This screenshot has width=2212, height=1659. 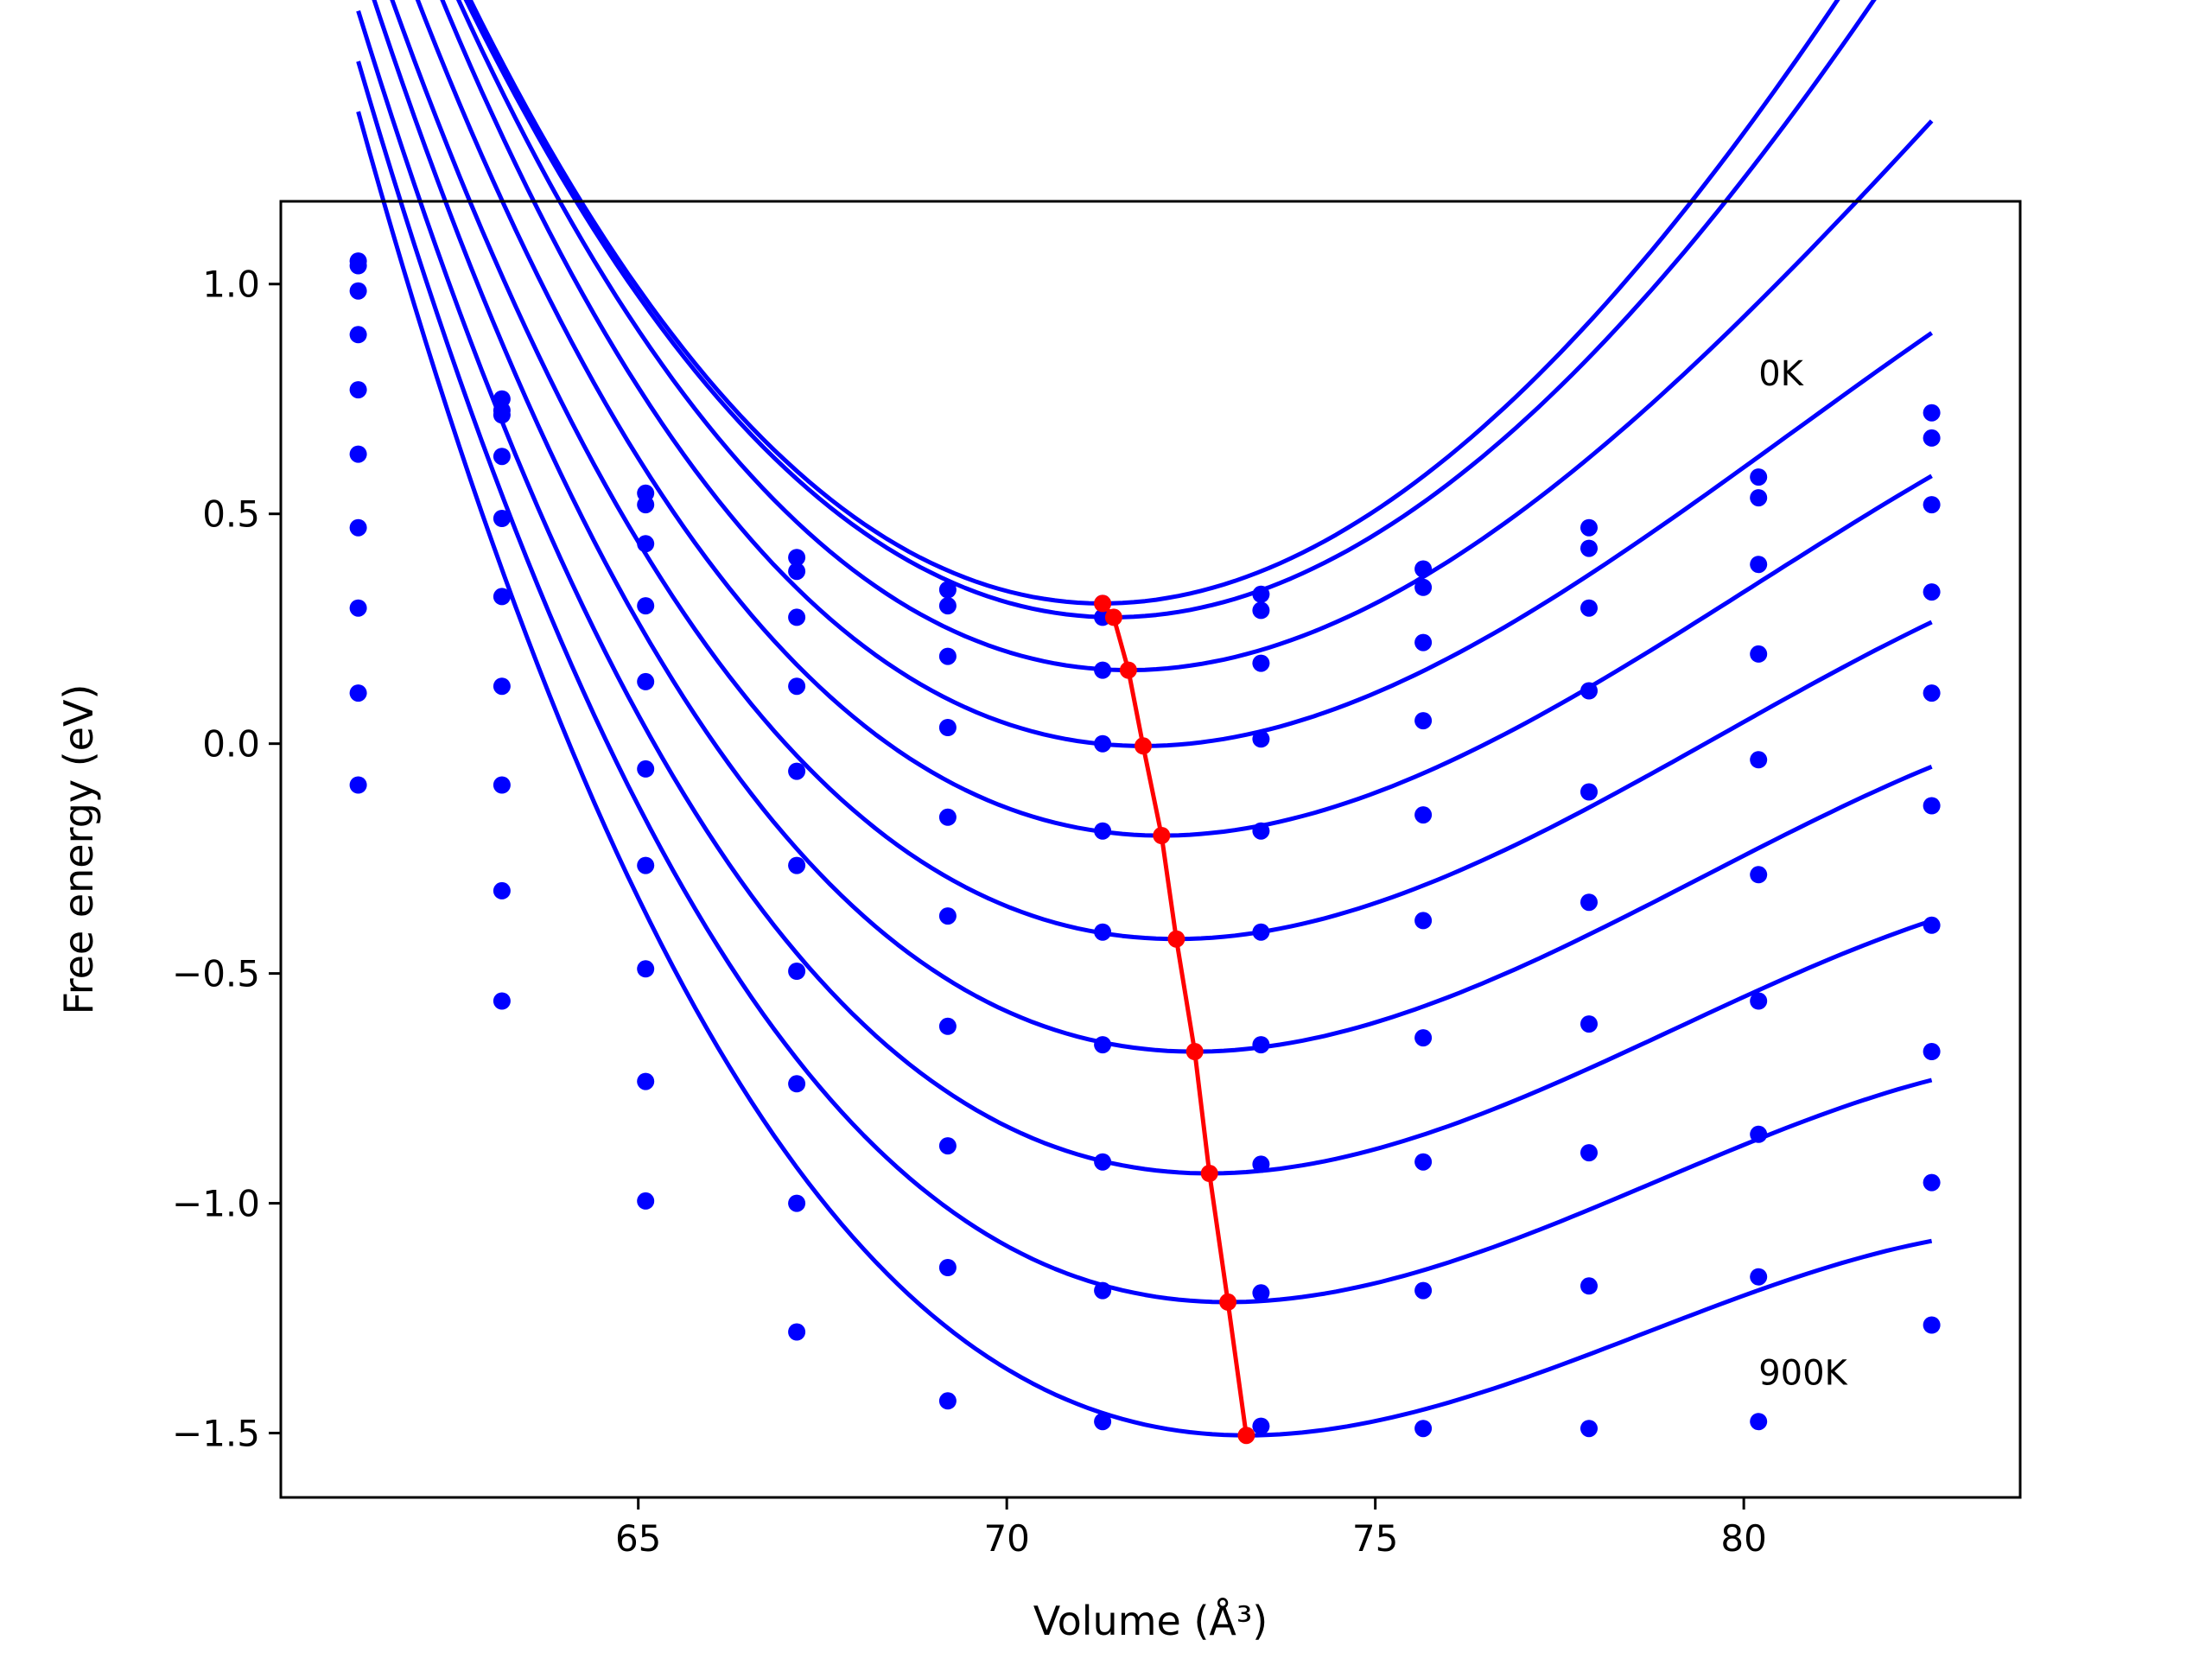 I want to click on annotation-layer: 0K 900K, so click(x=1803, y=874).